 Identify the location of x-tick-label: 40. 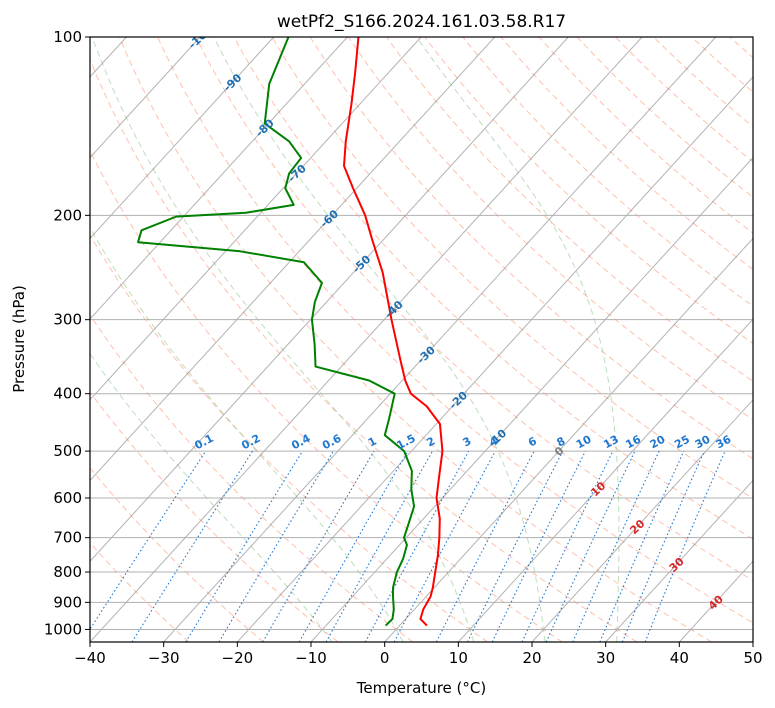
(679, 658).